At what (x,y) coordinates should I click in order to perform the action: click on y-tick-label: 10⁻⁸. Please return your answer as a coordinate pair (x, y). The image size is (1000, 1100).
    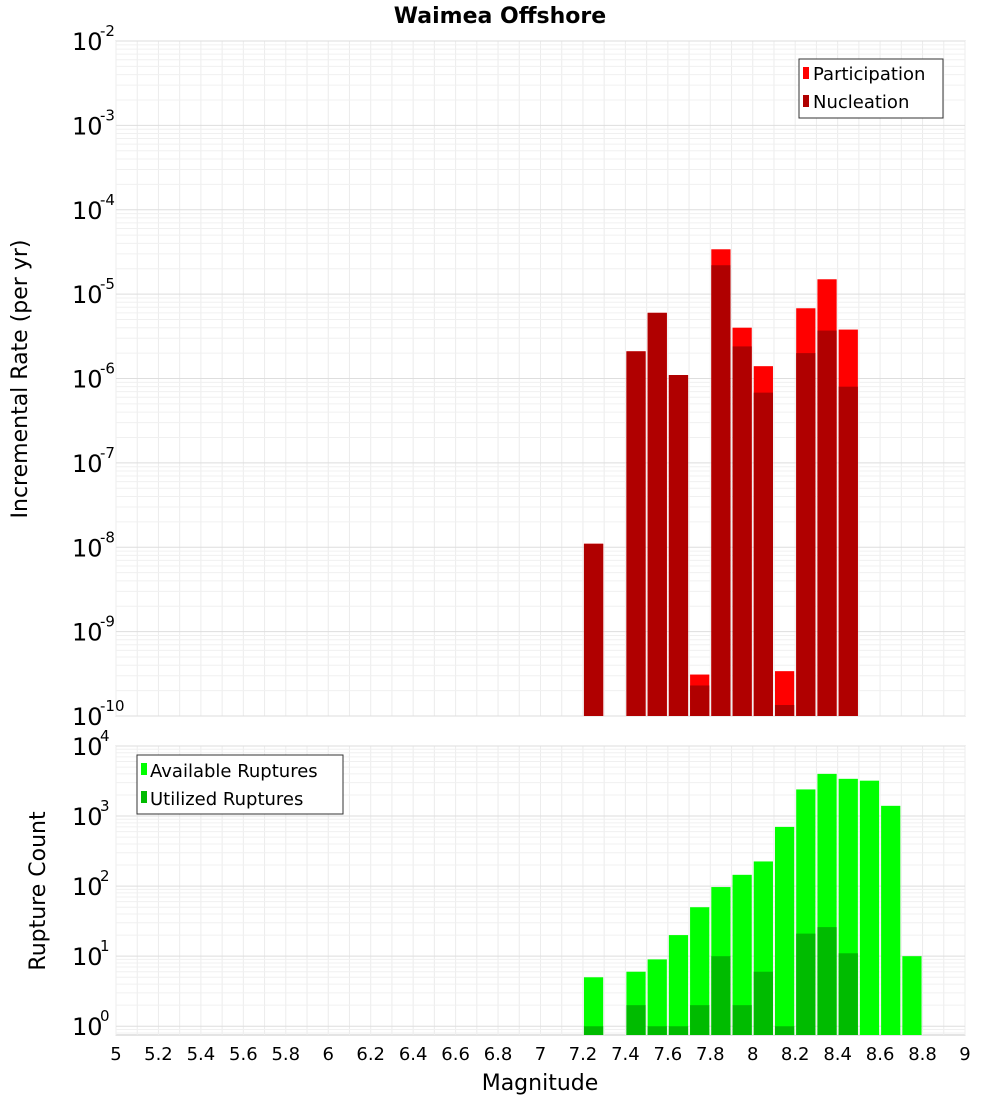
    Looking at the image, I should click on (93, 545).